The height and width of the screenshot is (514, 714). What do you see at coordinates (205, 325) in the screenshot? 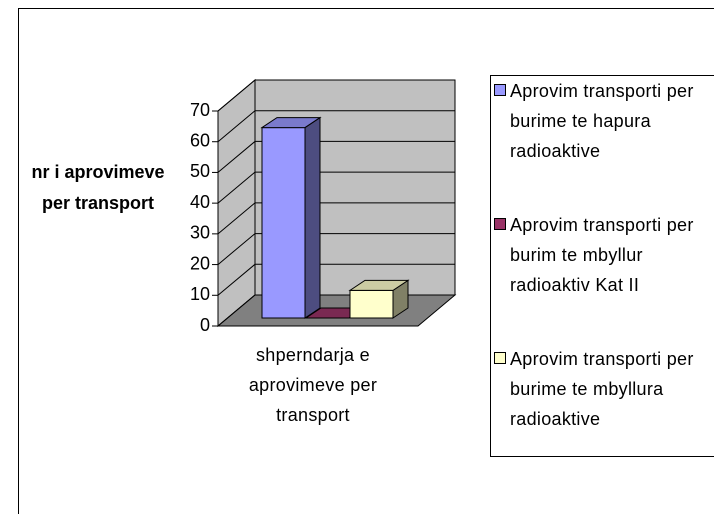
I see `y-tick-label: 0` at bounding box center [205, 325].